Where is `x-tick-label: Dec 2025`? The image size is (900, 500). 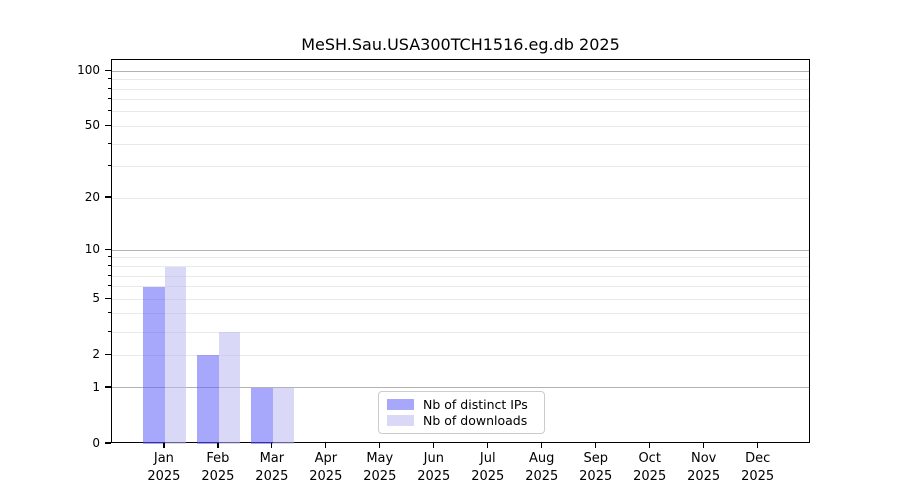 x-tick-label: Dec 2025 is located at coordinates (758, 467).